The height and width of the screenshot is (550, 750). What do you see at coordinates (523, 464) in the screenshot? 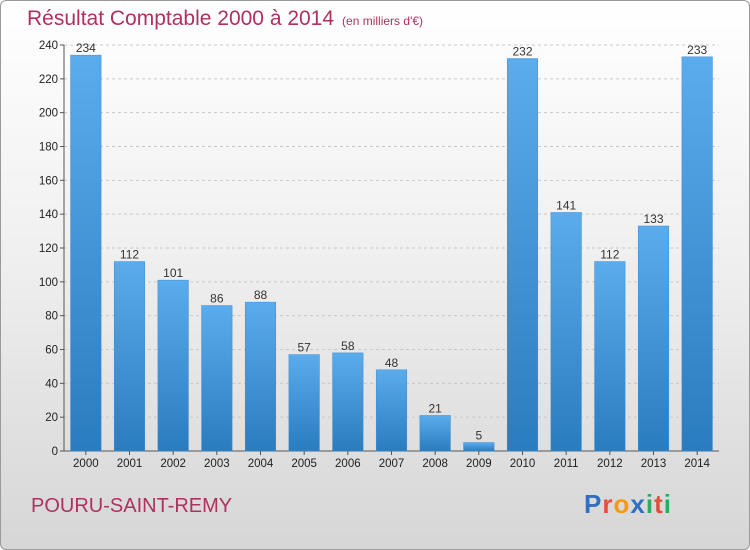
I see `x-tick-label: 2010` at bounding box center [523, 464].